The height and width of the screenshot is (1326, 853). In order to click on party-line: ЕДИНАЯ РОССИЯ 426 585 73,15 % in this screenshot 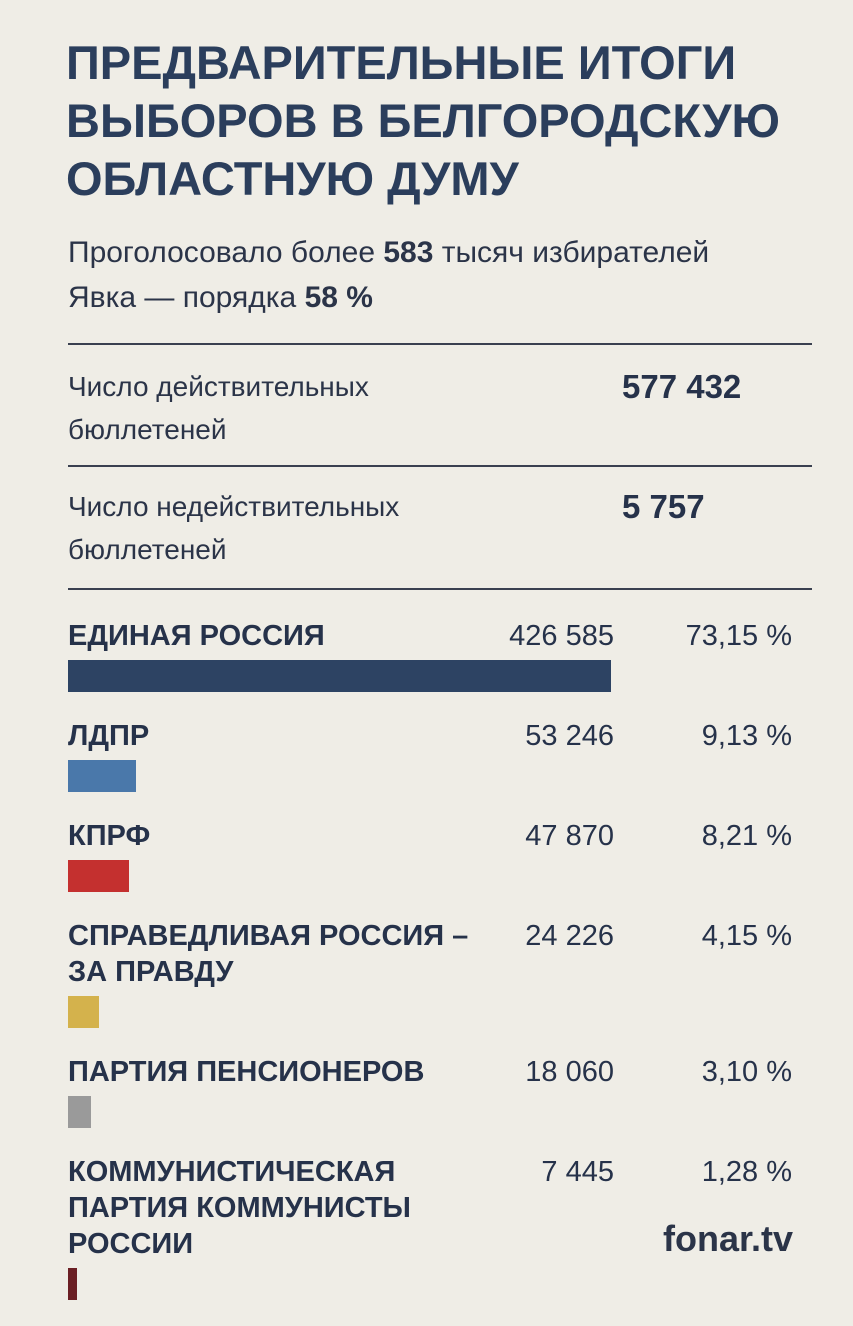, I will do `click(430, 636)`.